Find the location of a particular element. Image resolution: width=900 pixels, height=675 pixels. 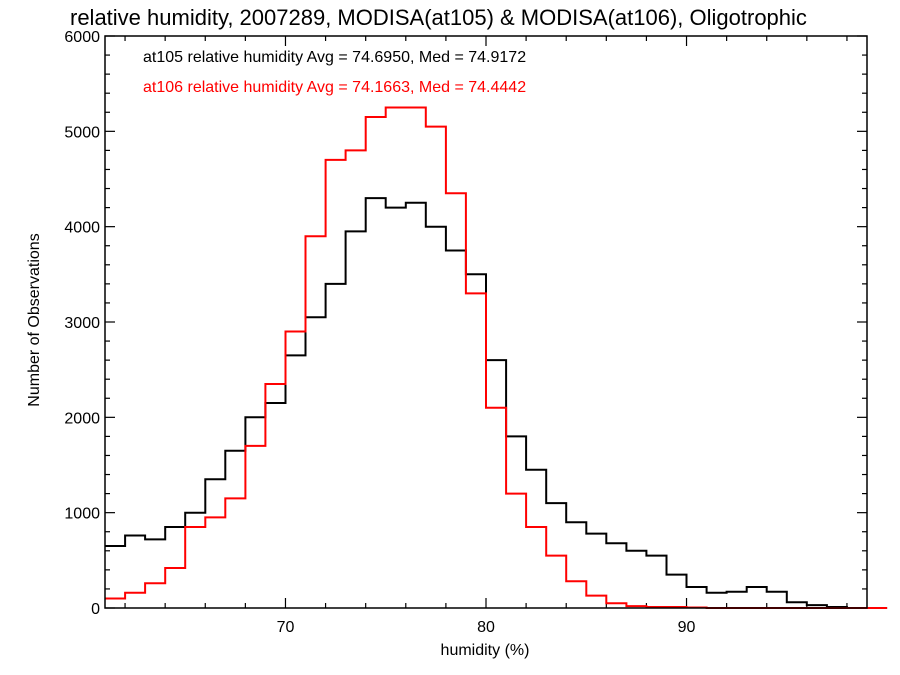

y-tick-label: 1000 is located at coordinates (82, 514).